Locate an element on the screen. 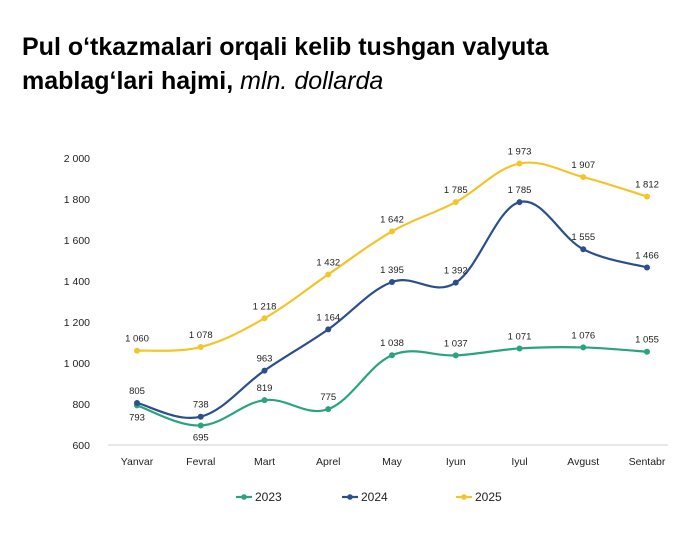 Image resolution: width=680 pixels, height=541 pixels. data-label-2024: 1 555 is located at coordinates (583, 237).